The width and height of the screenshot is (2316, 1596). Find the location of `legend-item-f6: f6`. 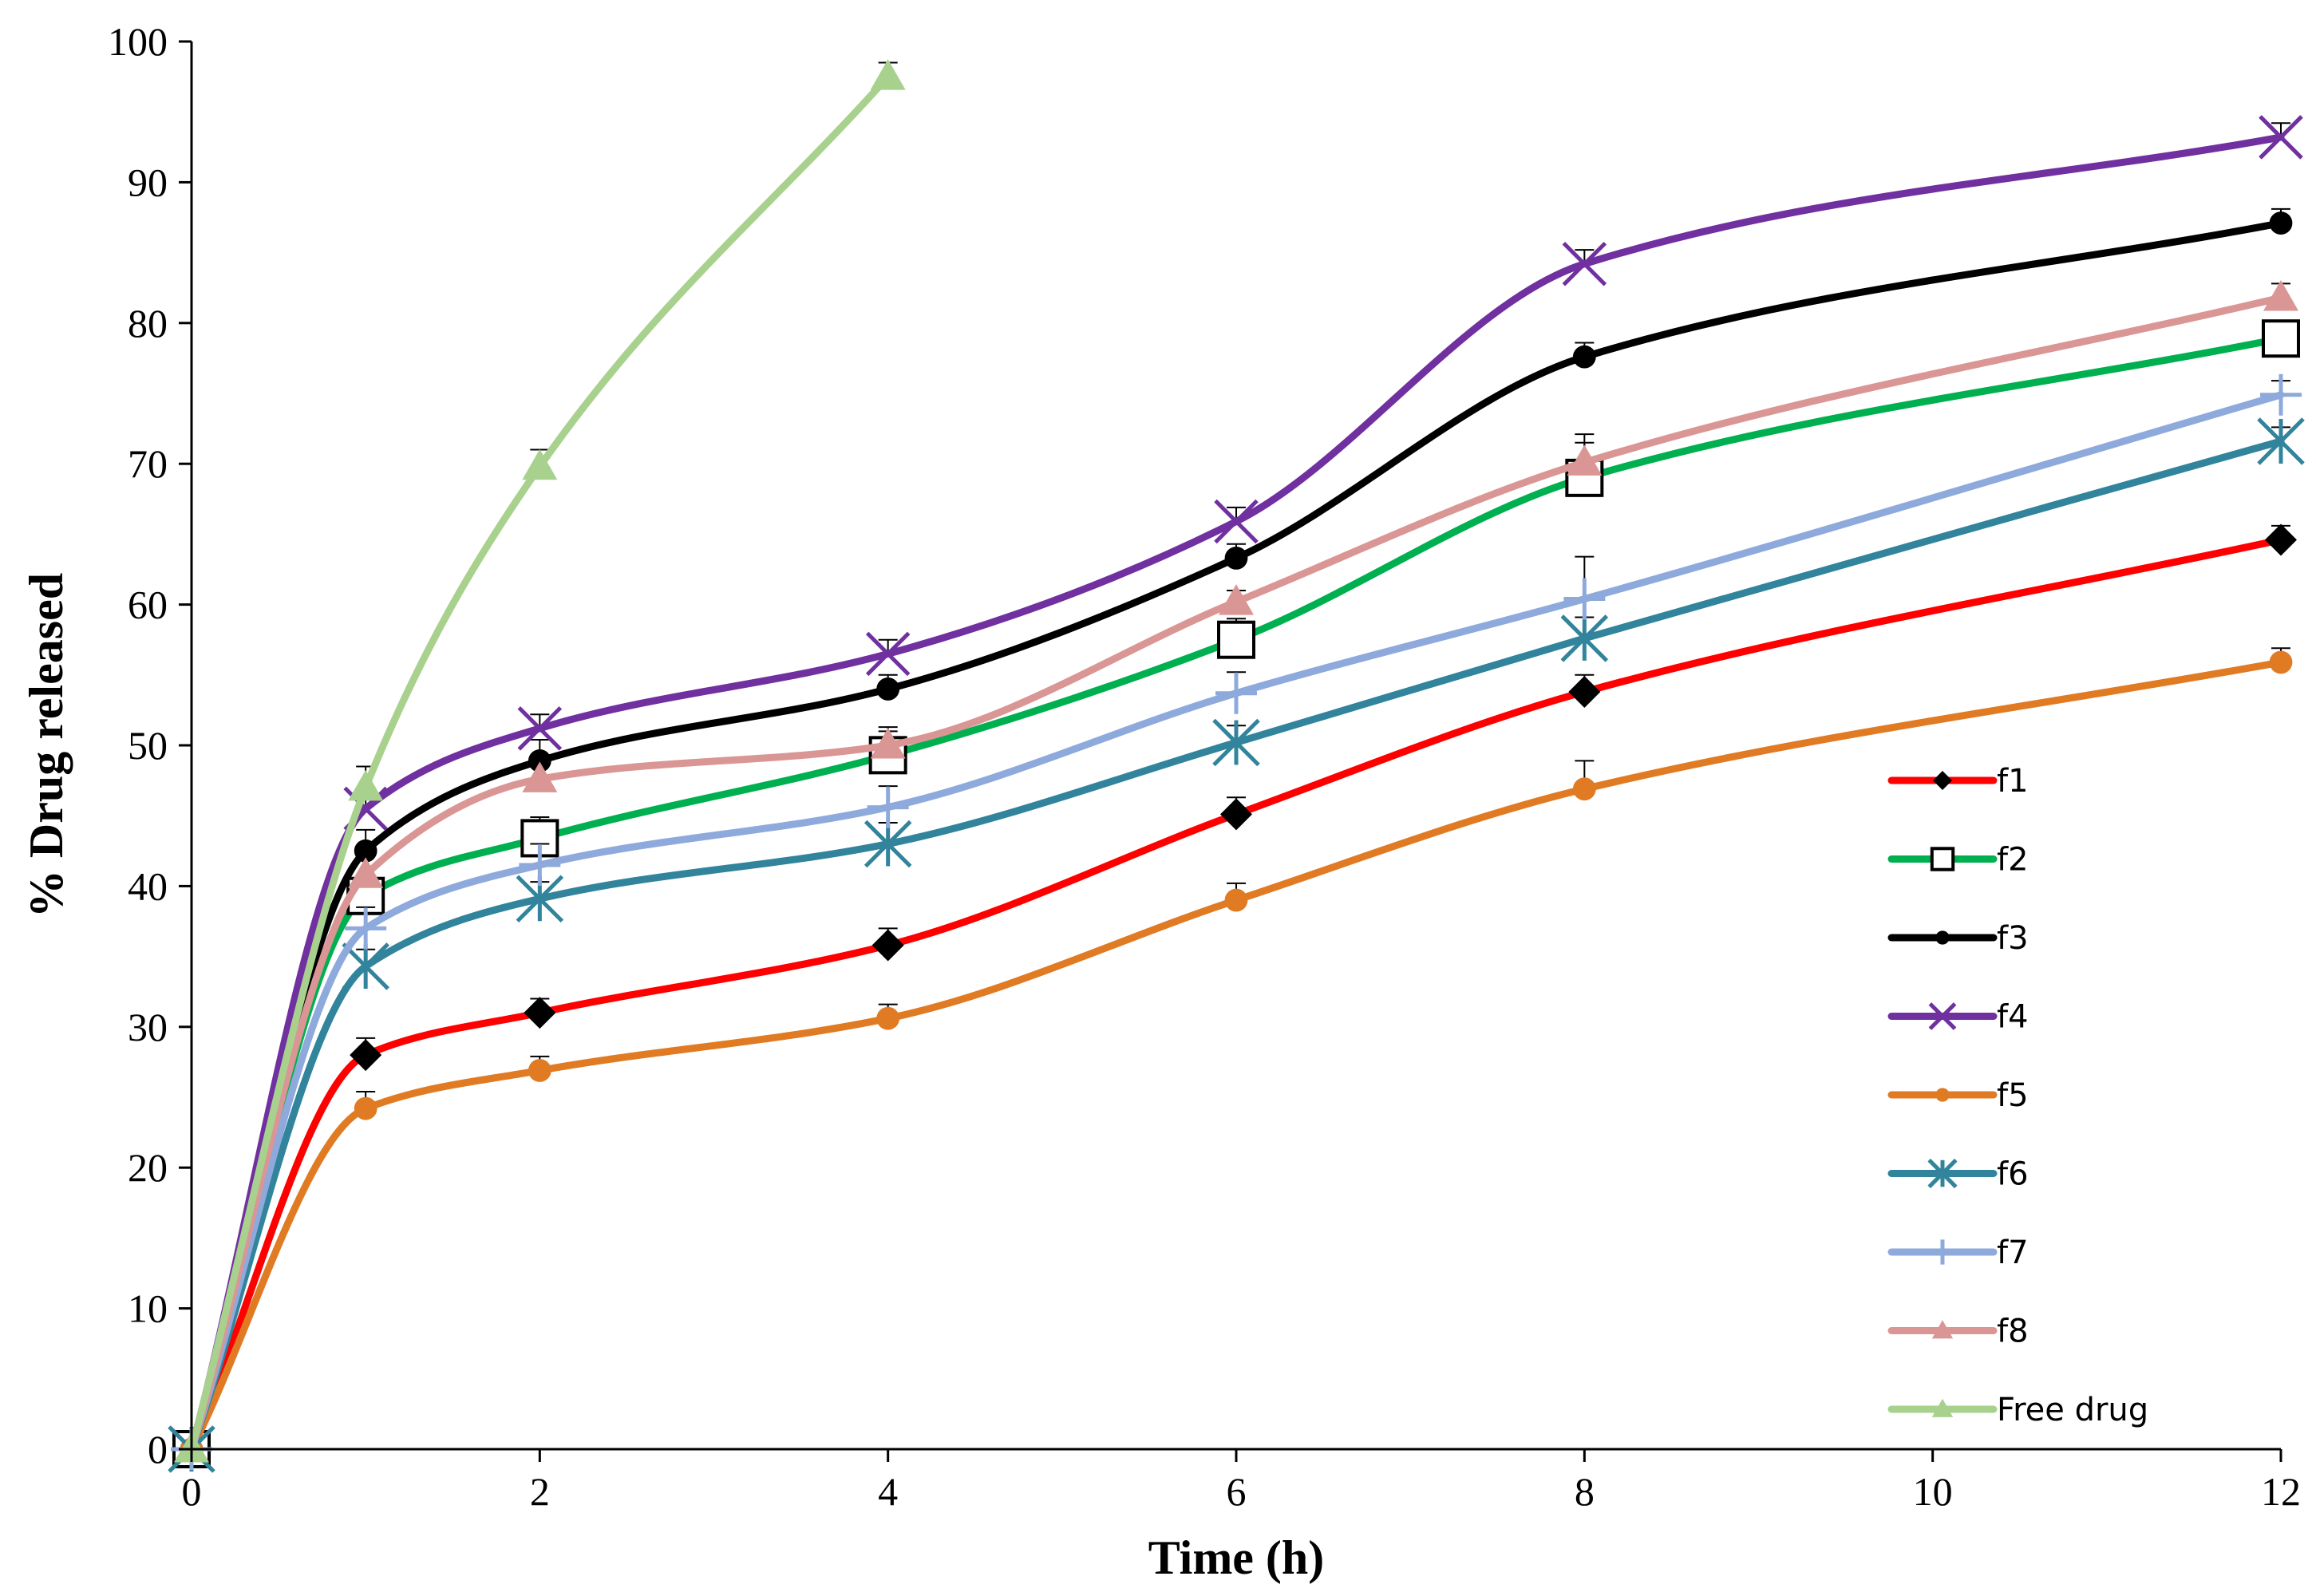

legend-item-f6: f6 is located at coordinates (1958, 1174).